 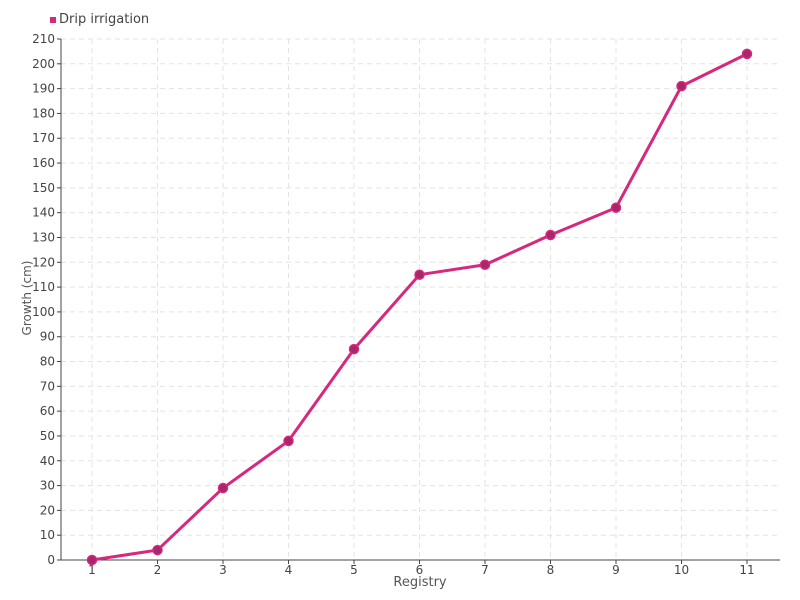 I want to click on x-tick-label: 8, so click(x=551, y=570).